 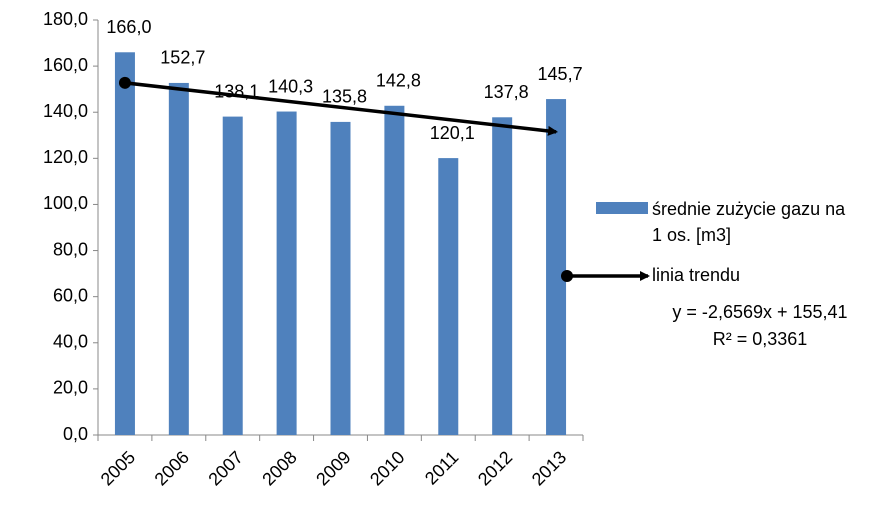 What do you see at coordinates (75, 434) in the screenshot?
I see `y-tick-label: 0,0` at bounding box center [75, 434].